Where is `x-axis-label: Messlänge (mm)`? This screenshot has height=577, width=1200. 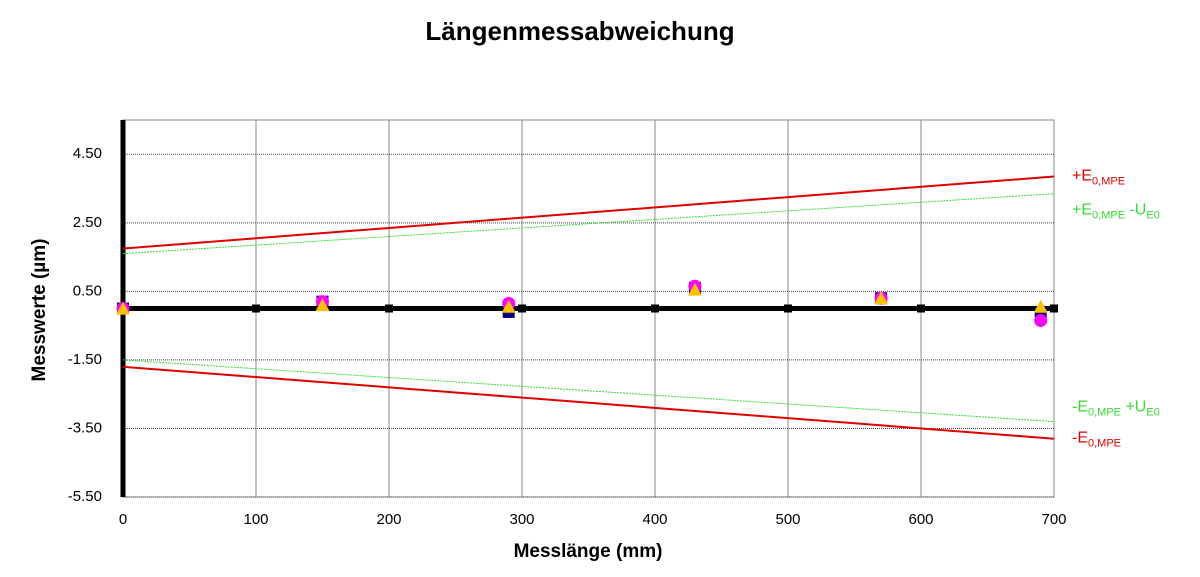
x-axis-label: Messlänge (mm) is located at coordinates (588, 551).